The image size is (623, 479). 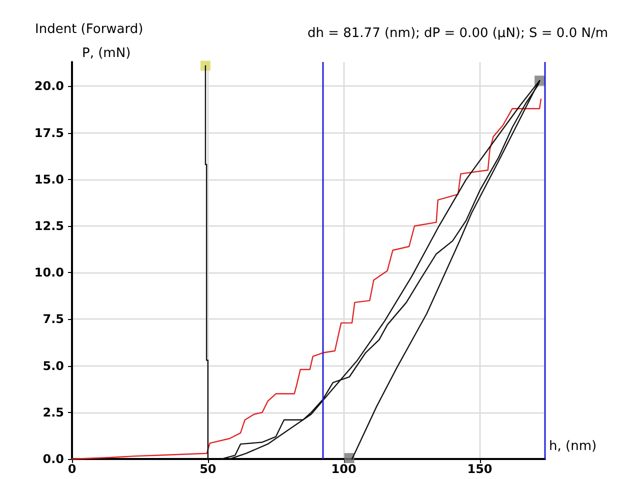 I want to click on x-tick-label: 0, so click(x=72, y=469).